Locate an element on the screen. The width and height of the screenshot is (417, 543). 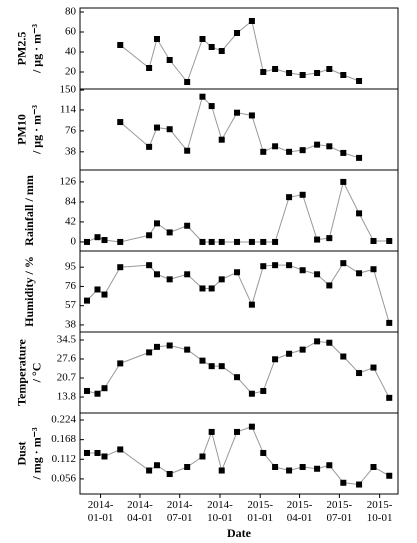
y-tick-label: 0.168 is located at coordinates (63, 439).